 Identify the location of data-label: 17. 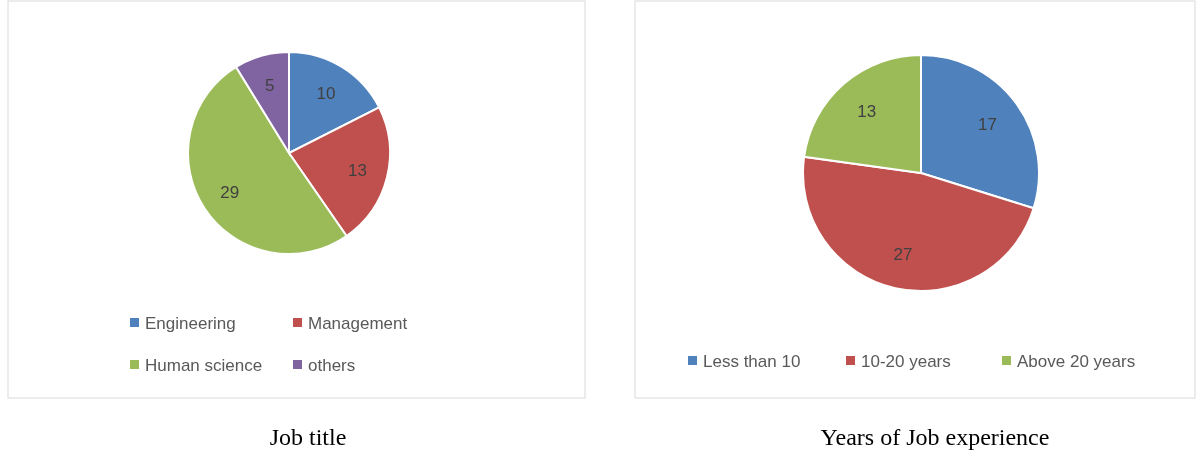
(988, 125).